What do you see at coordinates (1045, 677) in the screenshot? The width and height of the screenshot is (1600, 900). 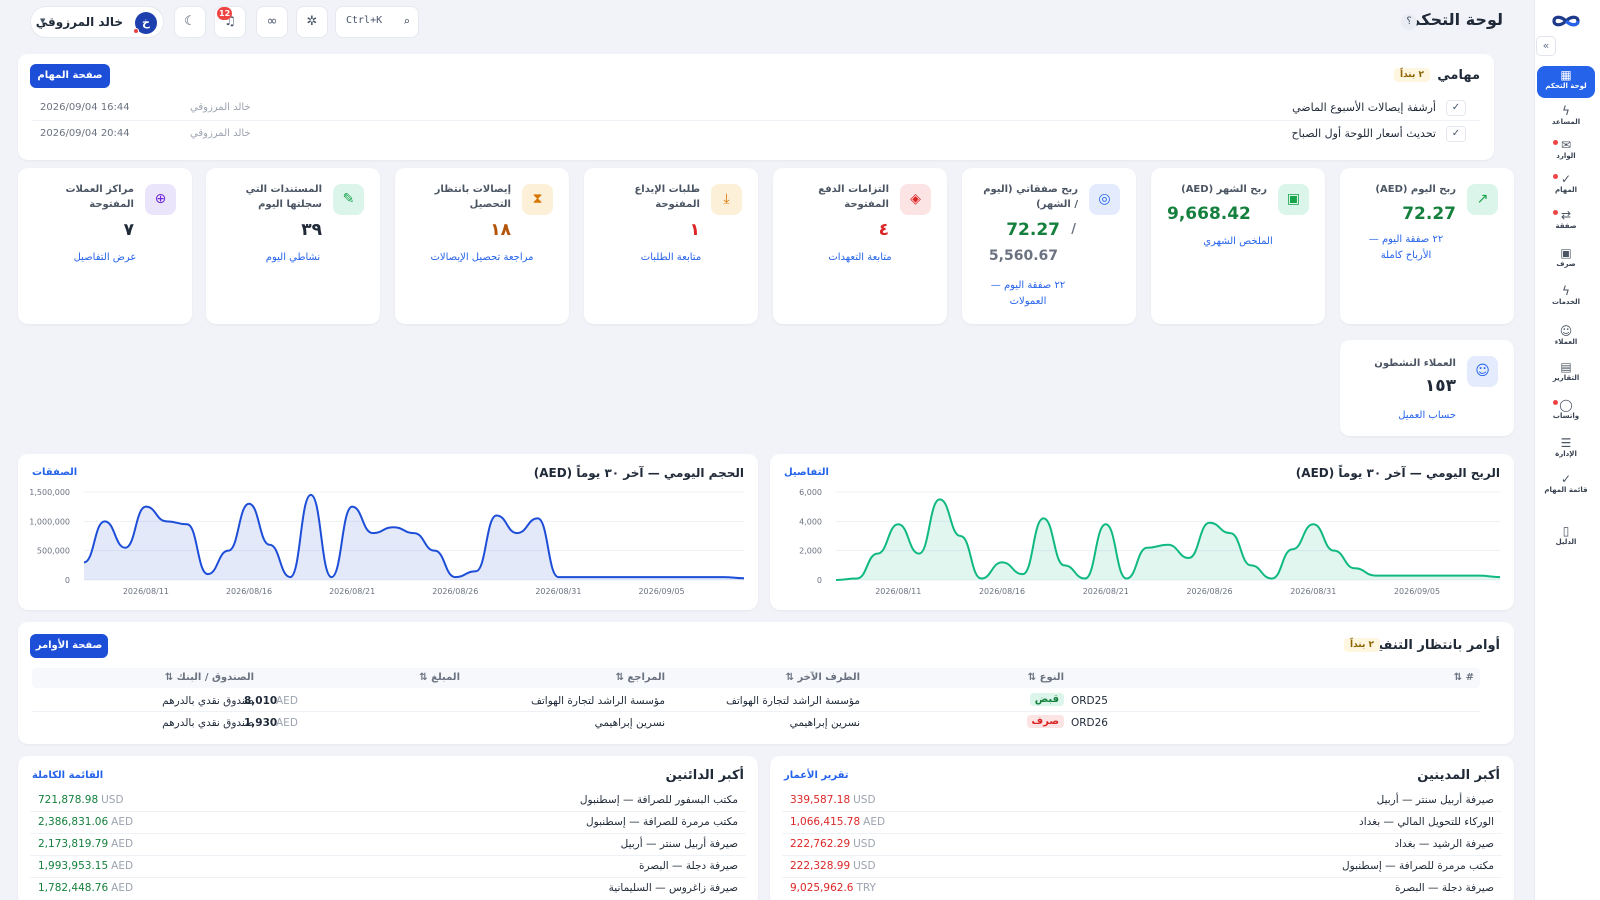 I see `col-header: النوع ⇅` at bounding box center [1045, 677].